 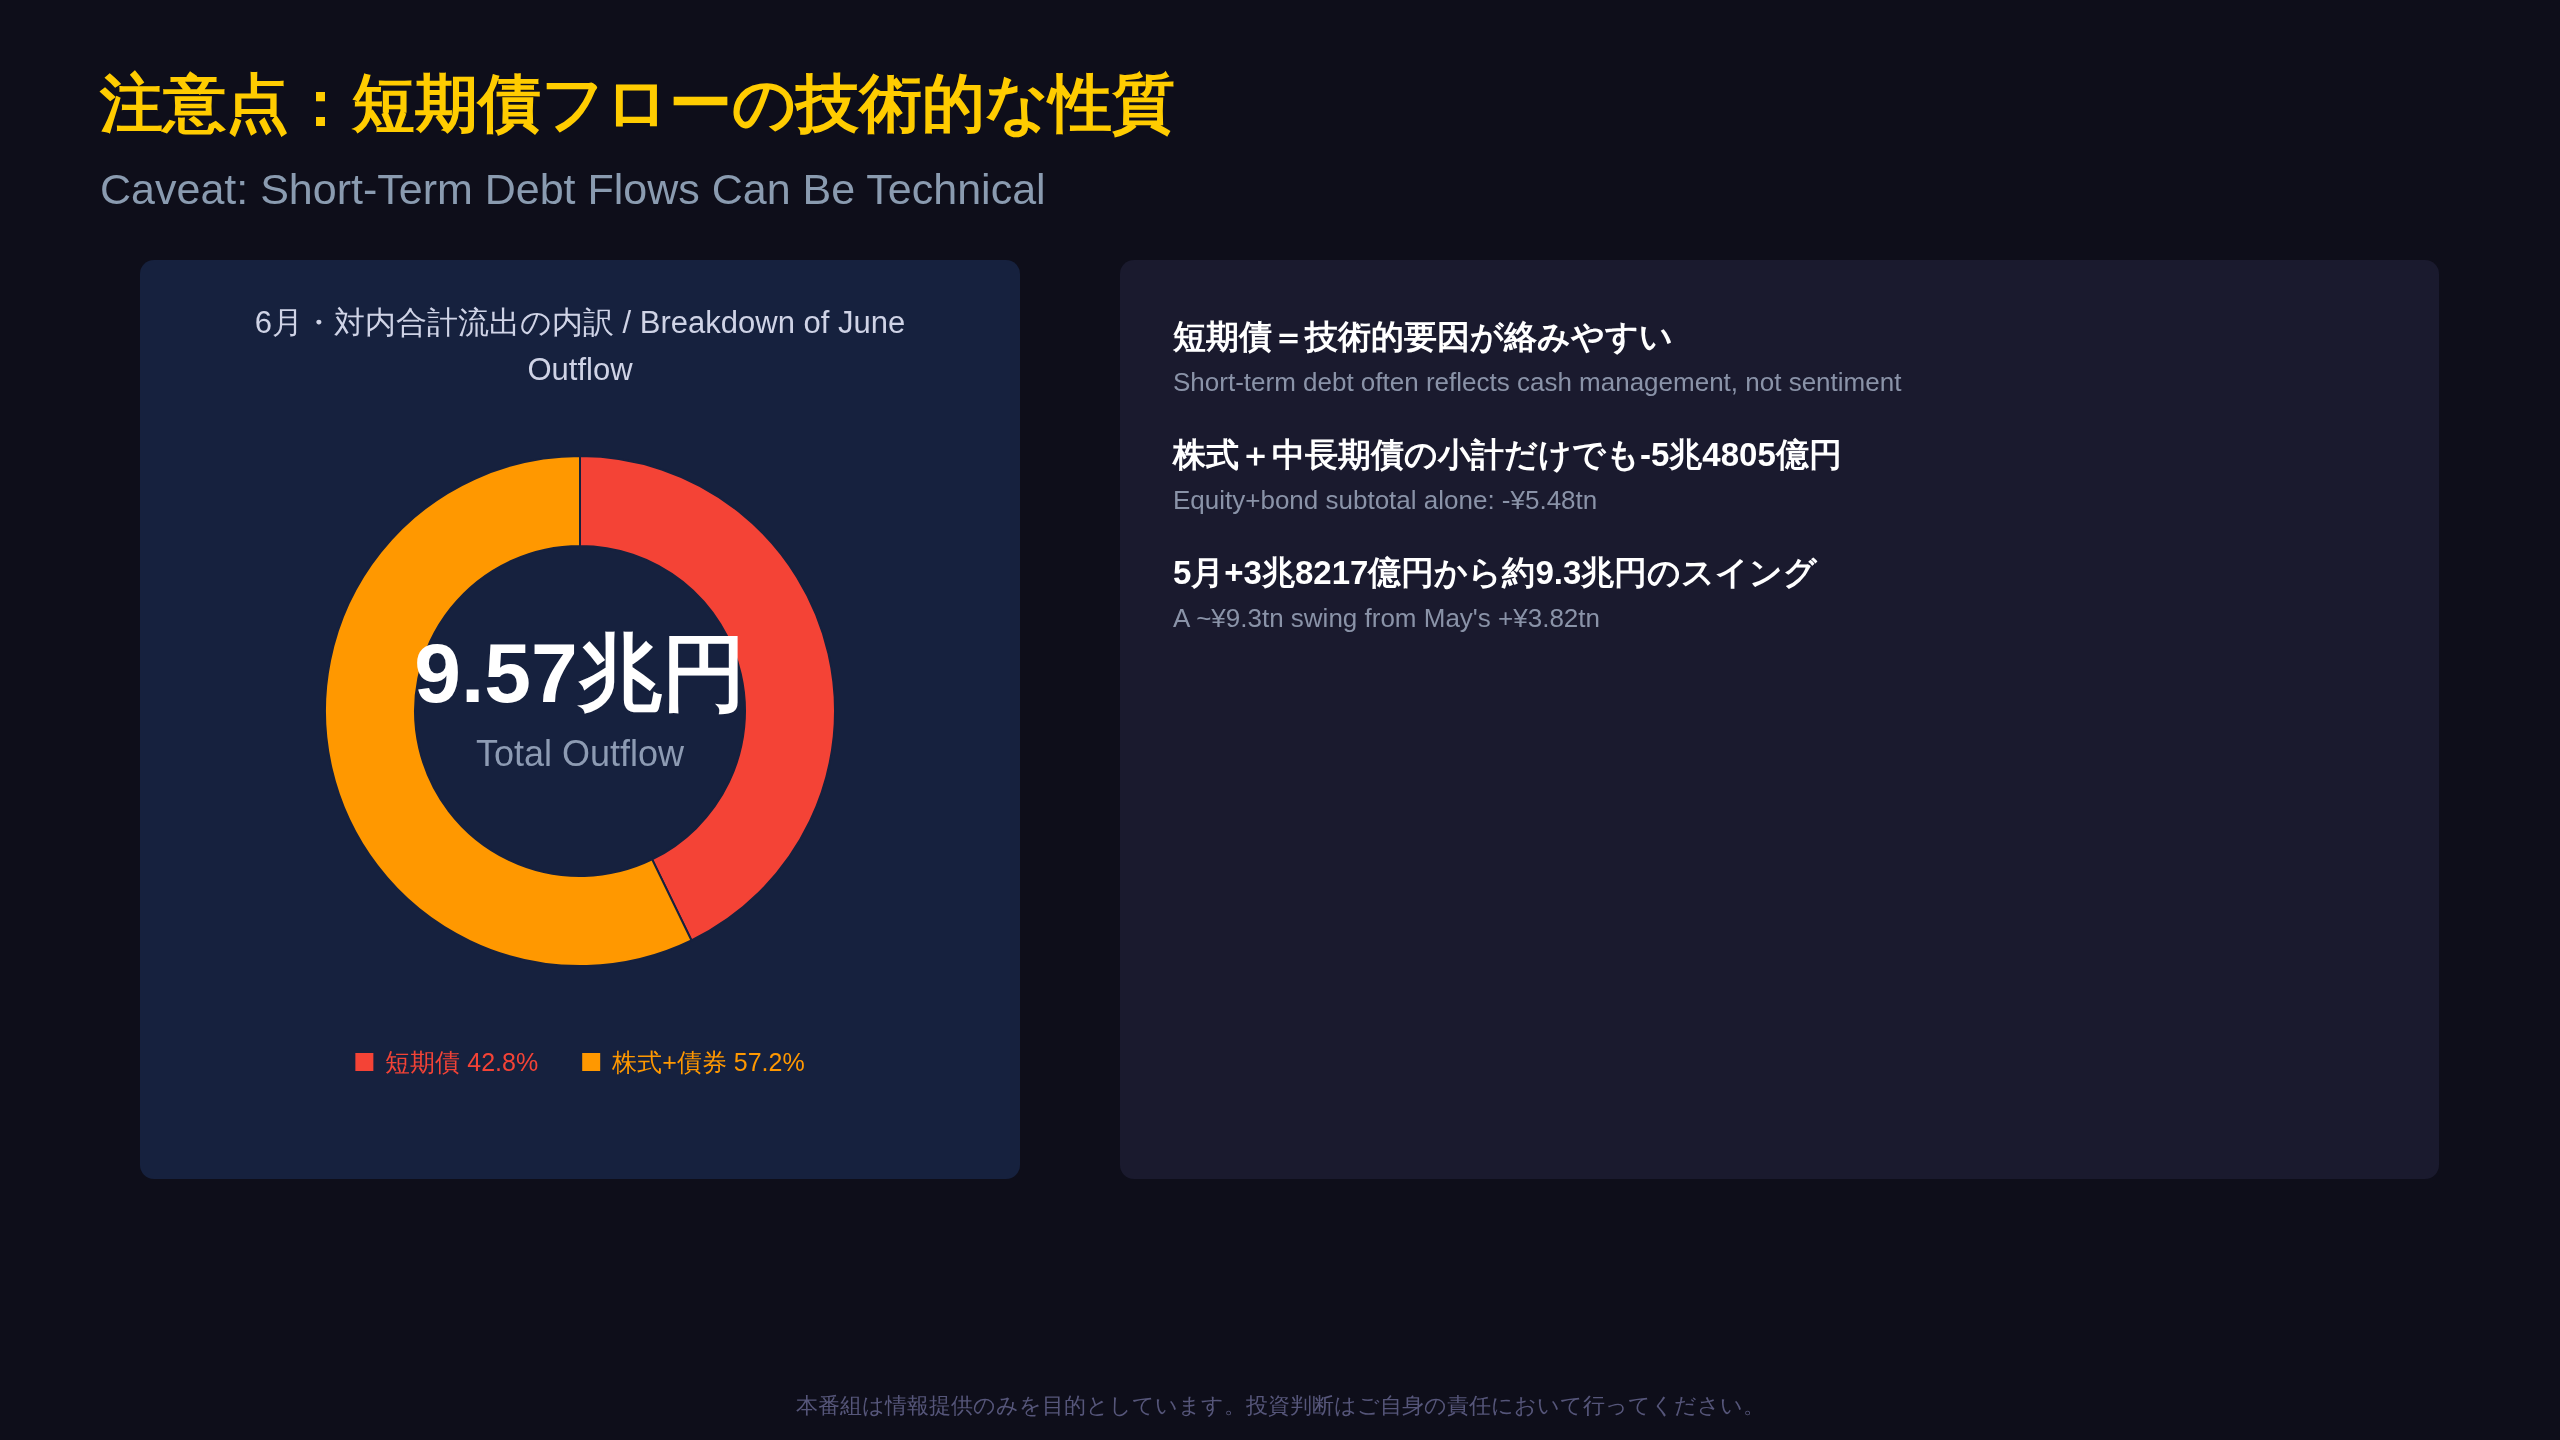 I want to click on text: Caveat: Short-Term Debt Flows Can Be Technical, so click(x=573, y=189).